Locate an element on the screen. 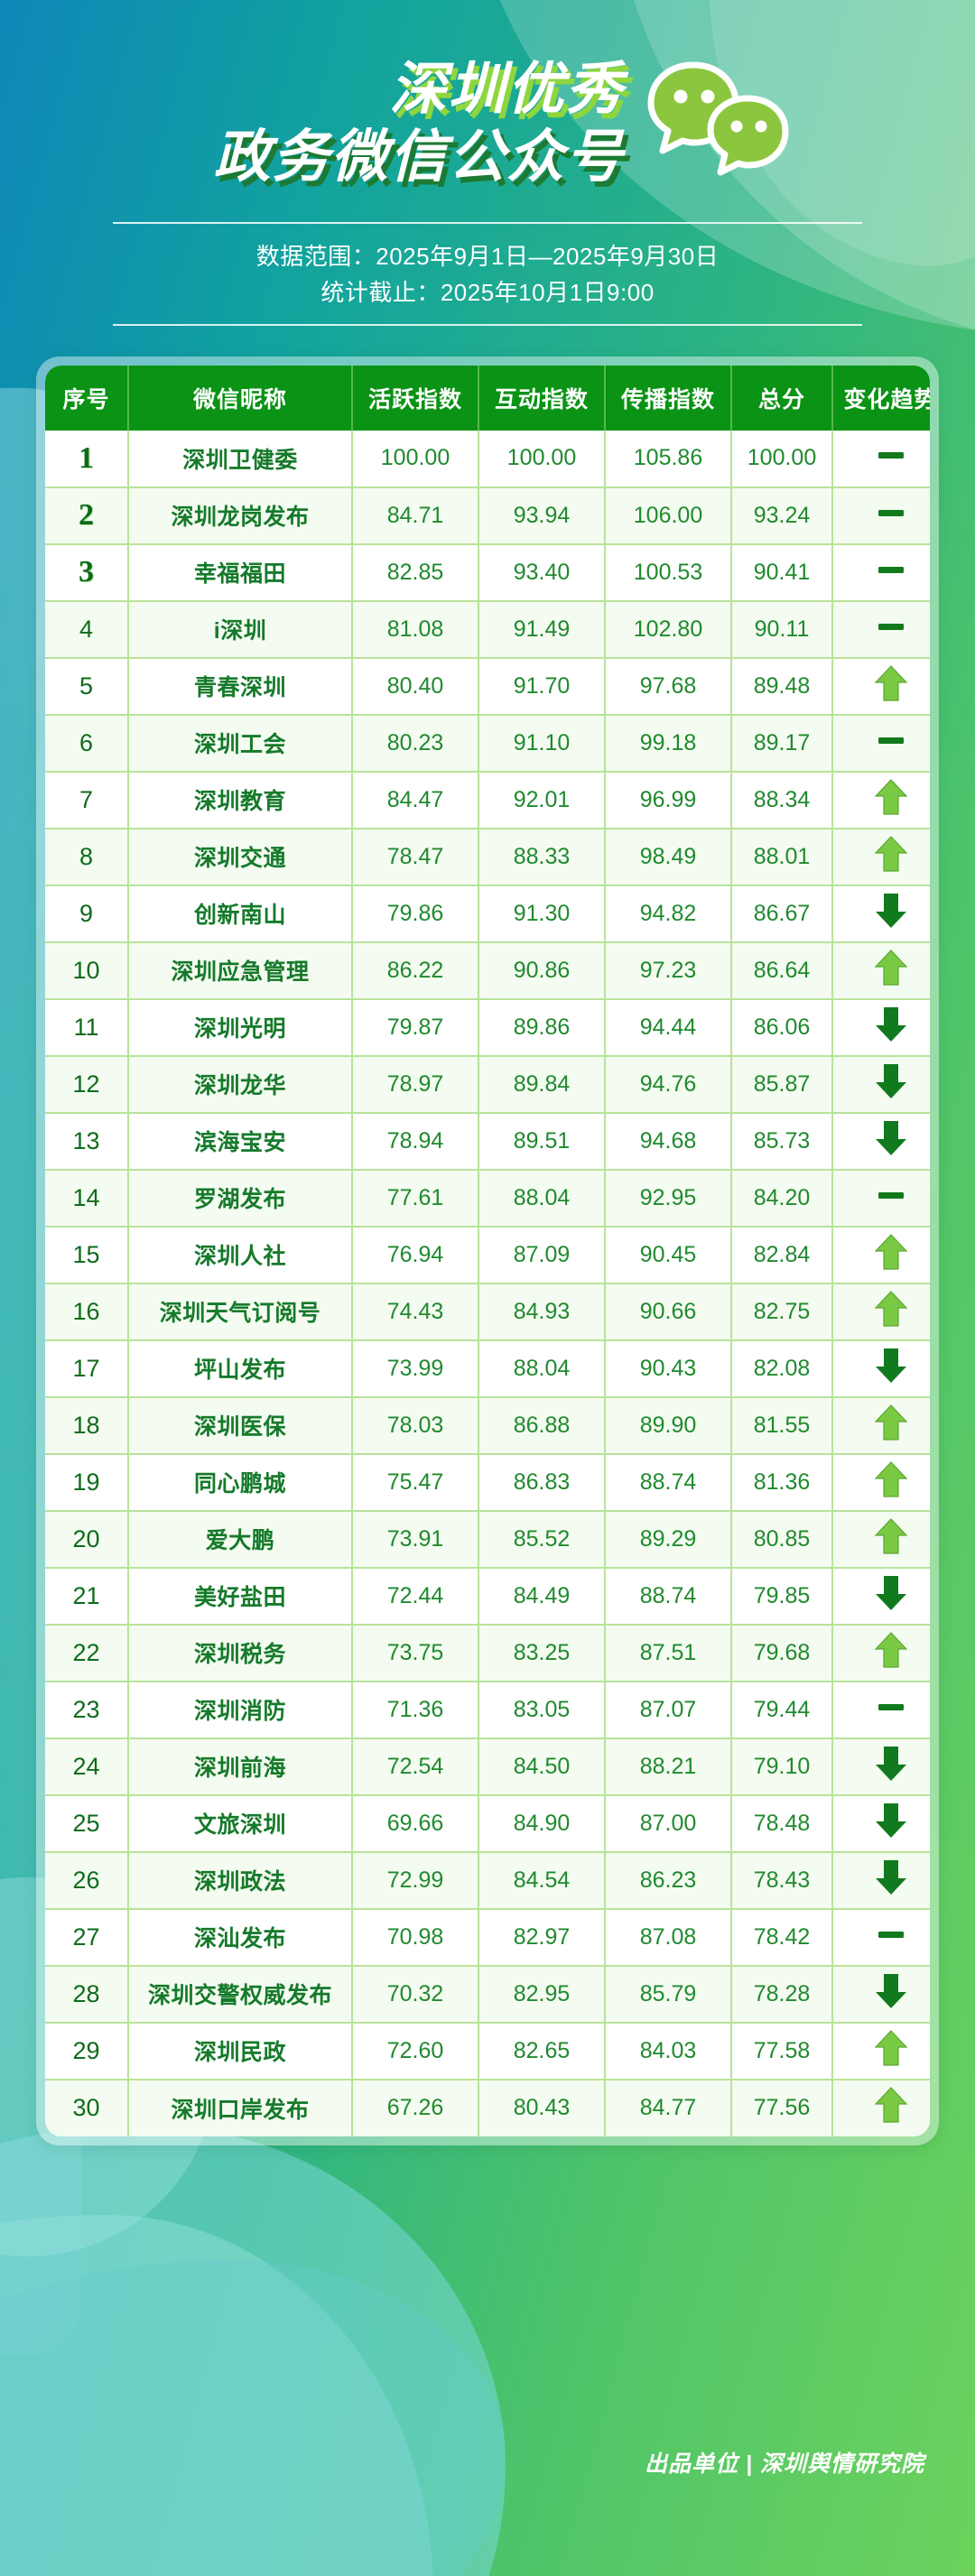 The height and width of the screenshot is (2576, 975). table-row: 25 文旅深圳 69.66 84.90 87.00 78.48 is located at coordinates (487, 1823).